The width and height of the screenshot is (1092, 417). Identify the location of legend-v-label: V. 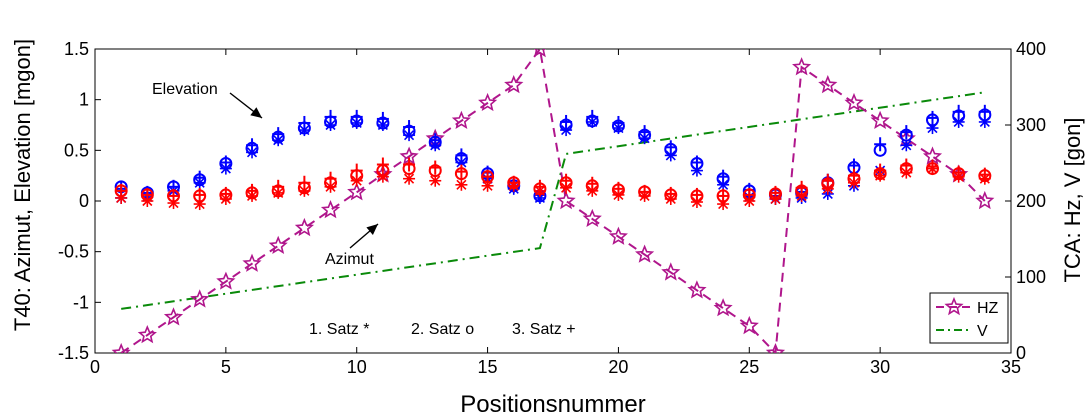
(982, 331).